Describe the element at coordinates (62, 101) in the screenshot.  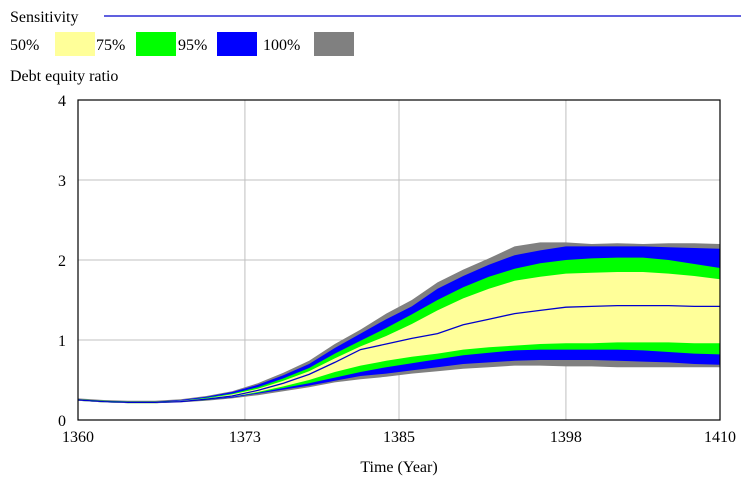
I see `y-tick-label-4: 4` at that location.